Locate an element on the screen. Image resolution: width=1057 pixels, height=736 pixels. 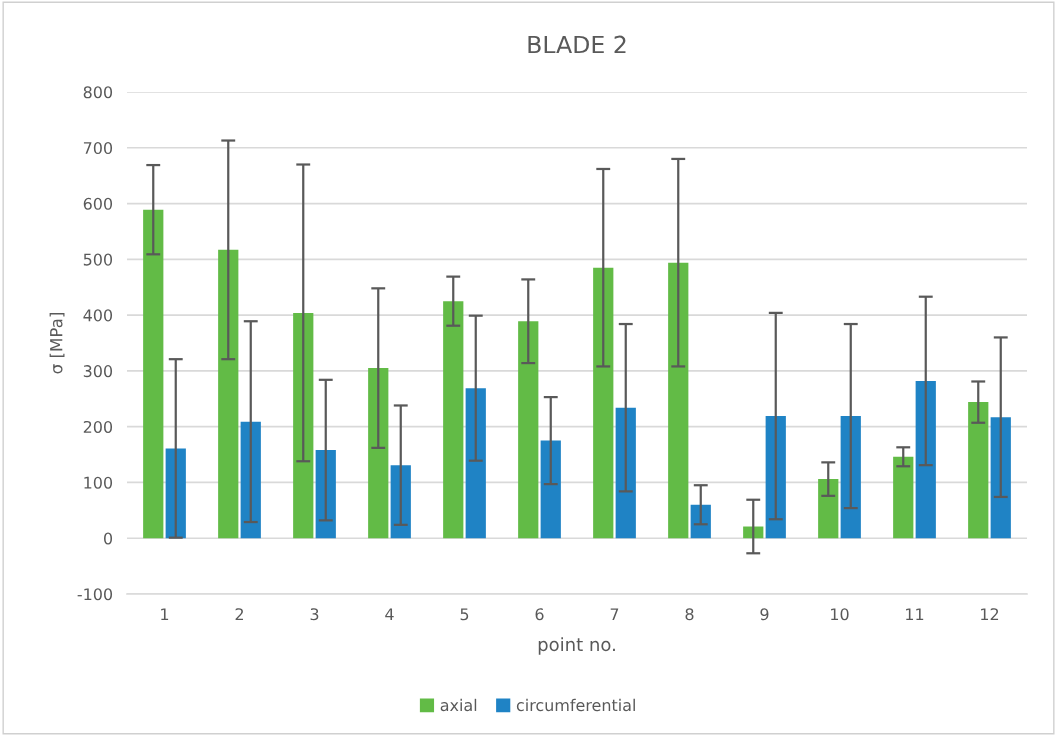
x-tick-label: 9 is located at coordinates (764, 614).